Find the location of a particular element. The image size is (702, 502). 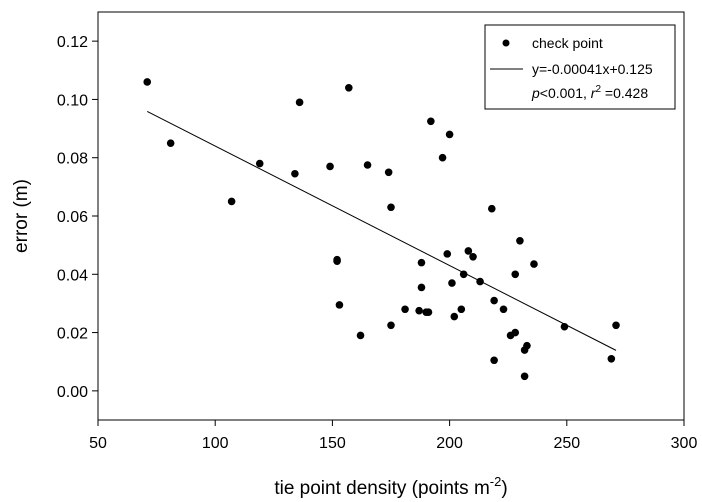

y-tick-label: 0.08 is located at coordinates (72, 159).